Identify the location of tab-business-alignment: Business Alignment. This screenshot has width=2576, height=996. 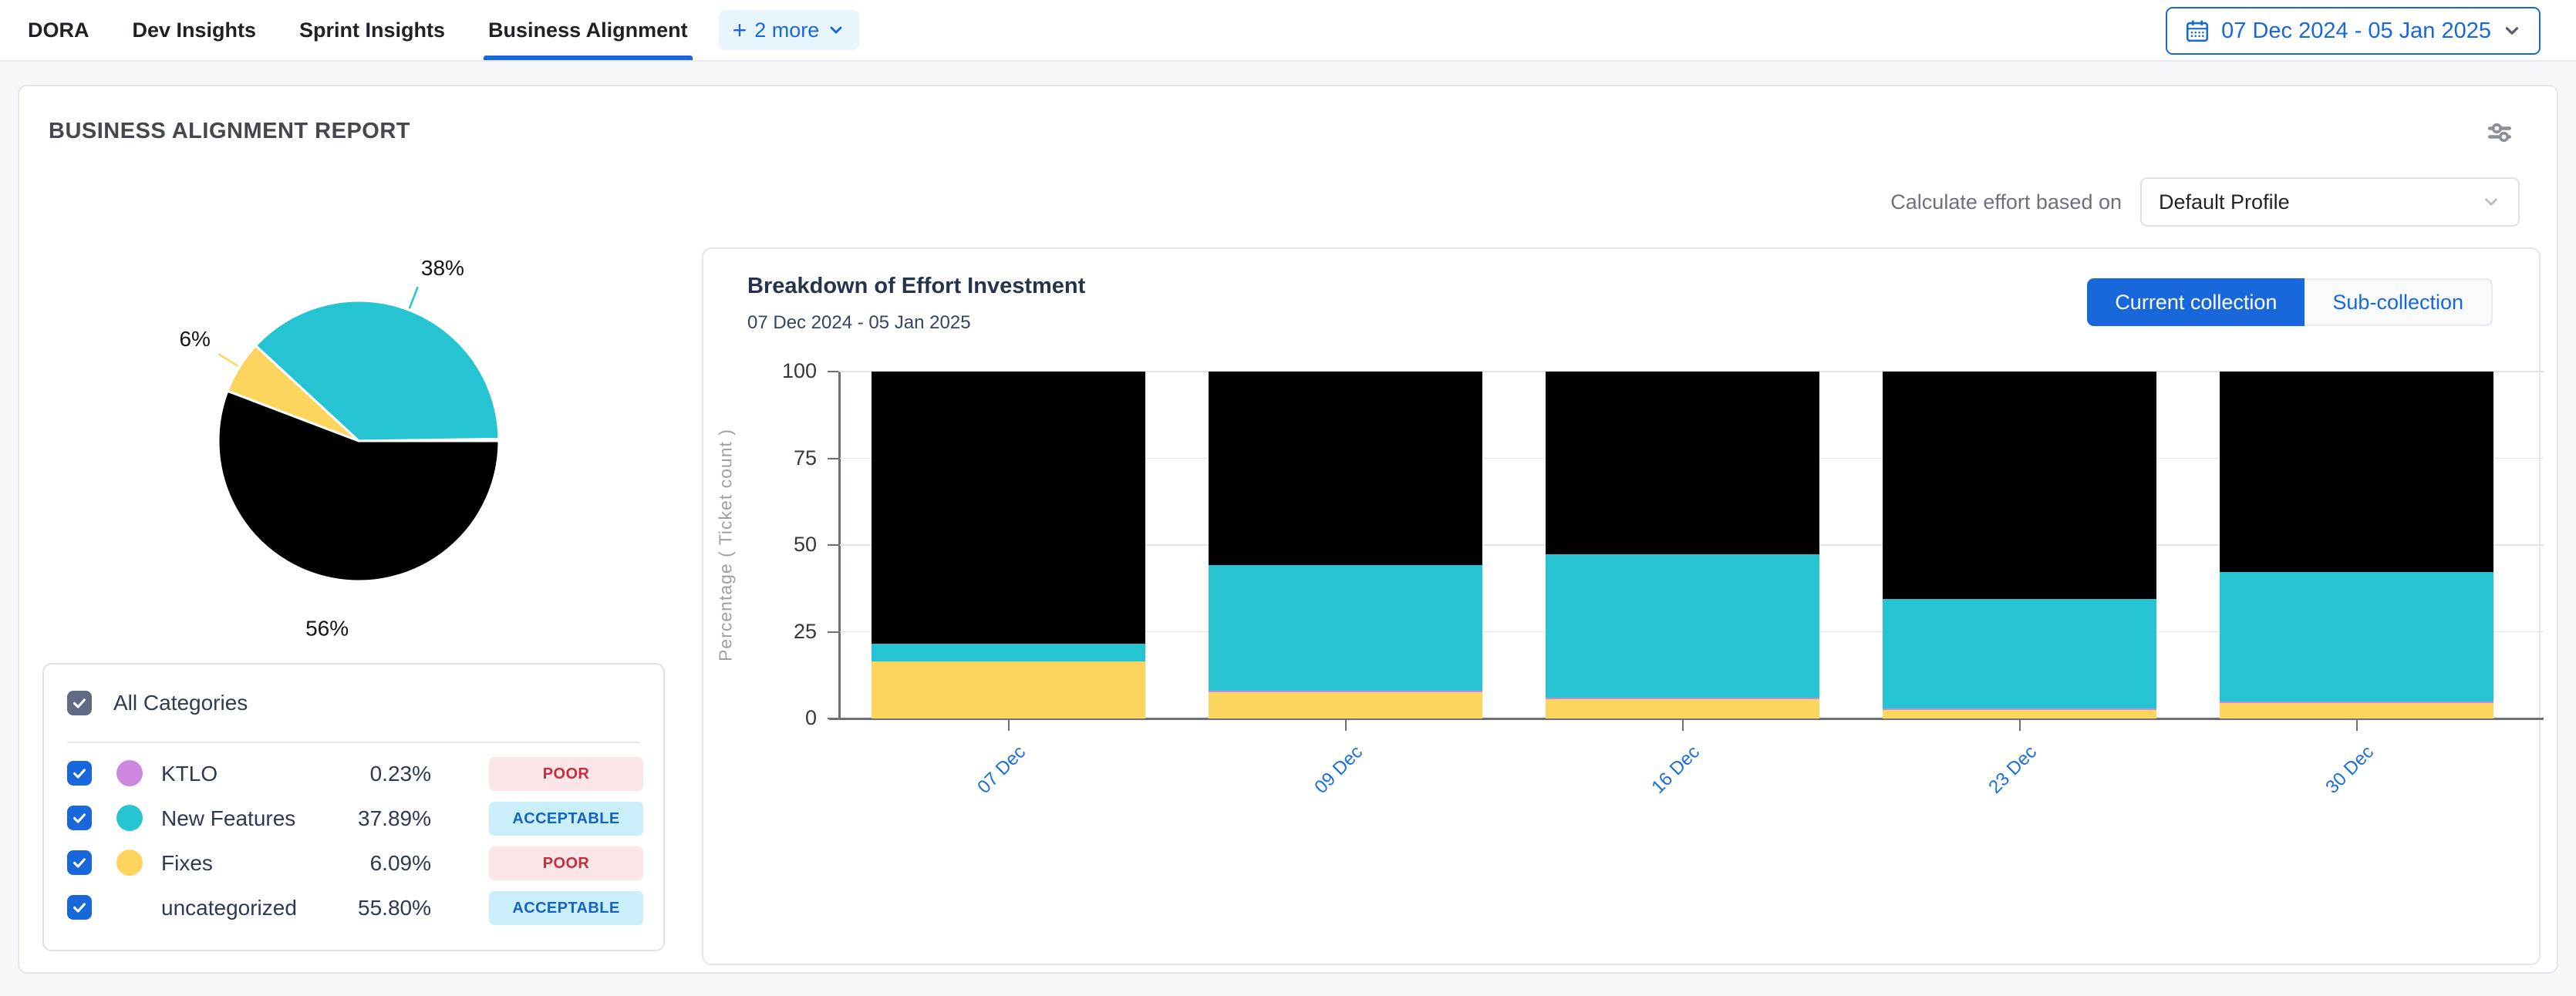
(588, 30).